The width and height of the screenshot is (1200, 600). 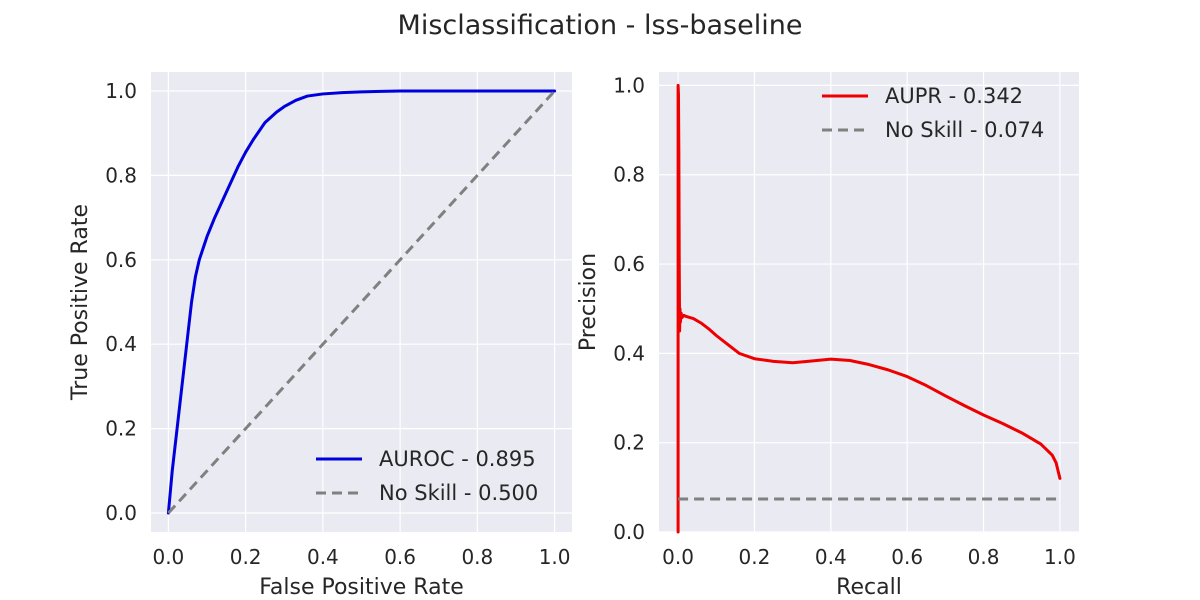 I want to click on pr-y-tick-label: 1.0, so click(x=629, y=85).